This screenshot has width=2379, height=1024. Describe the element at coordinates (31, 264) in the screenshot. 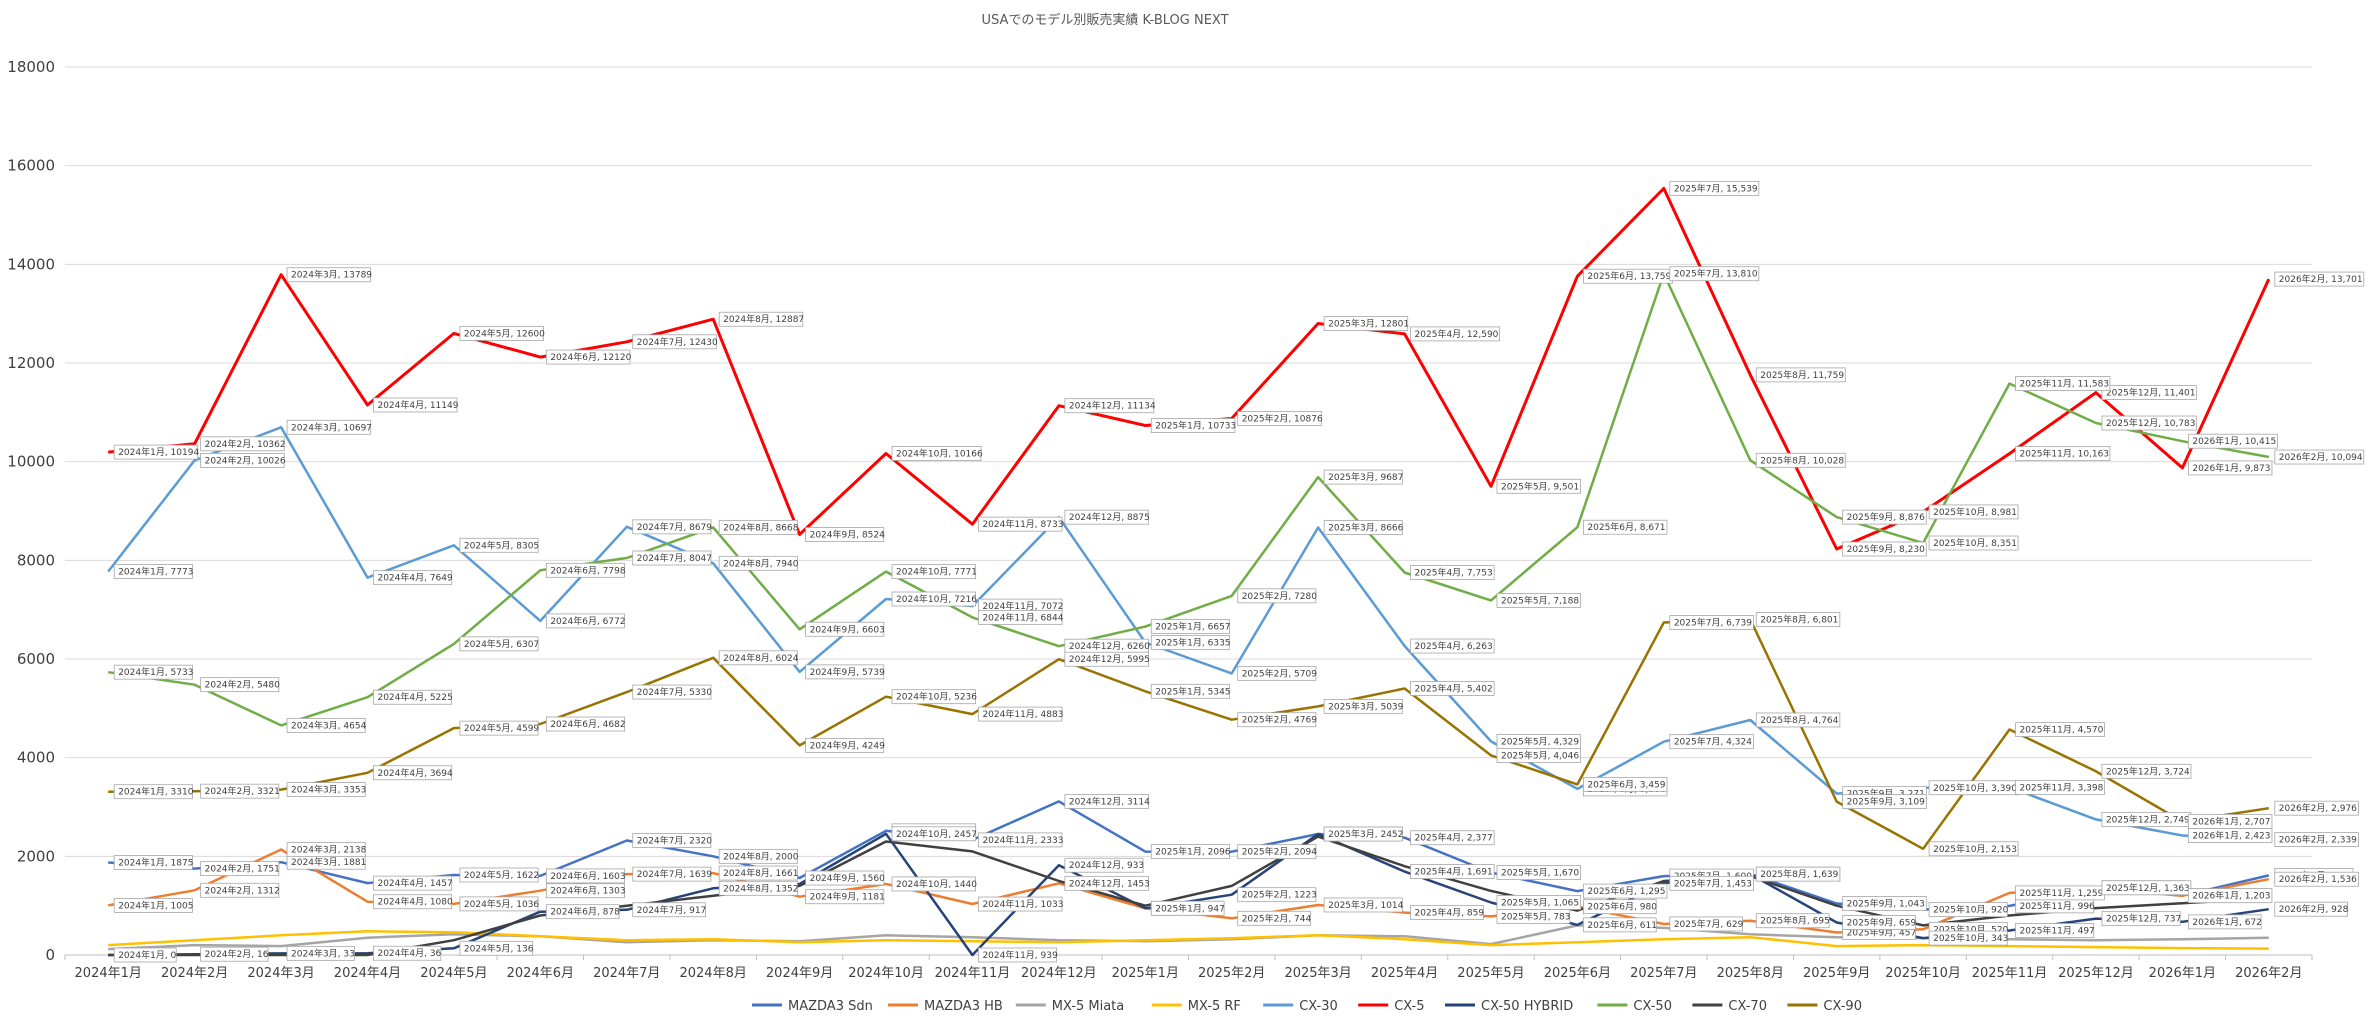

I see `y-tick-label: 14000` at that location.